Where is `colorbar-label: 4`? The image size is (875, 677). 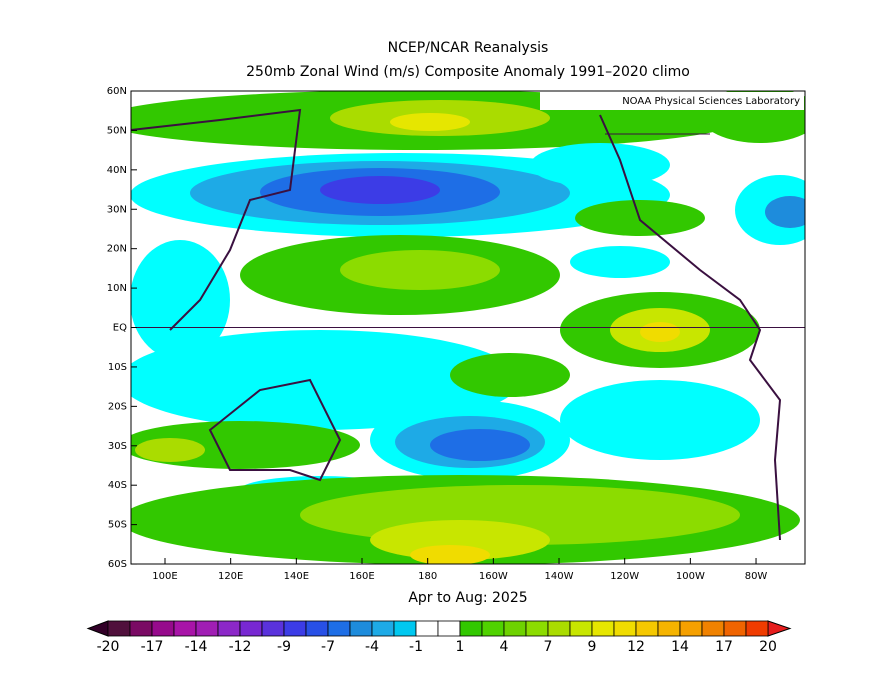
colorbar-label: 4 is located at coordinates (504, 647).